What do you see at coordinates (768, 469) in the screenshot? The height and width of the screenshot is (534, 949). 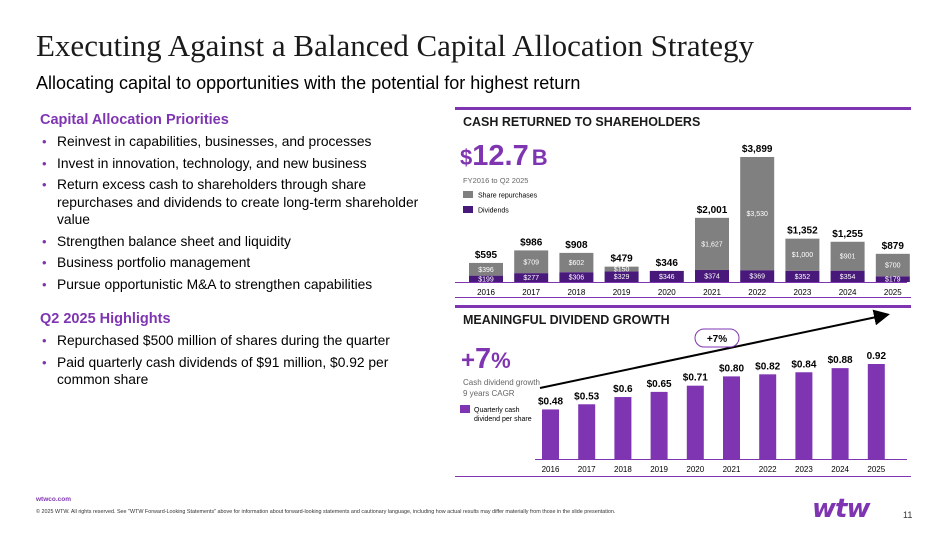 I see `dividend-year-label: 2022` at bounding box center [768, 469].